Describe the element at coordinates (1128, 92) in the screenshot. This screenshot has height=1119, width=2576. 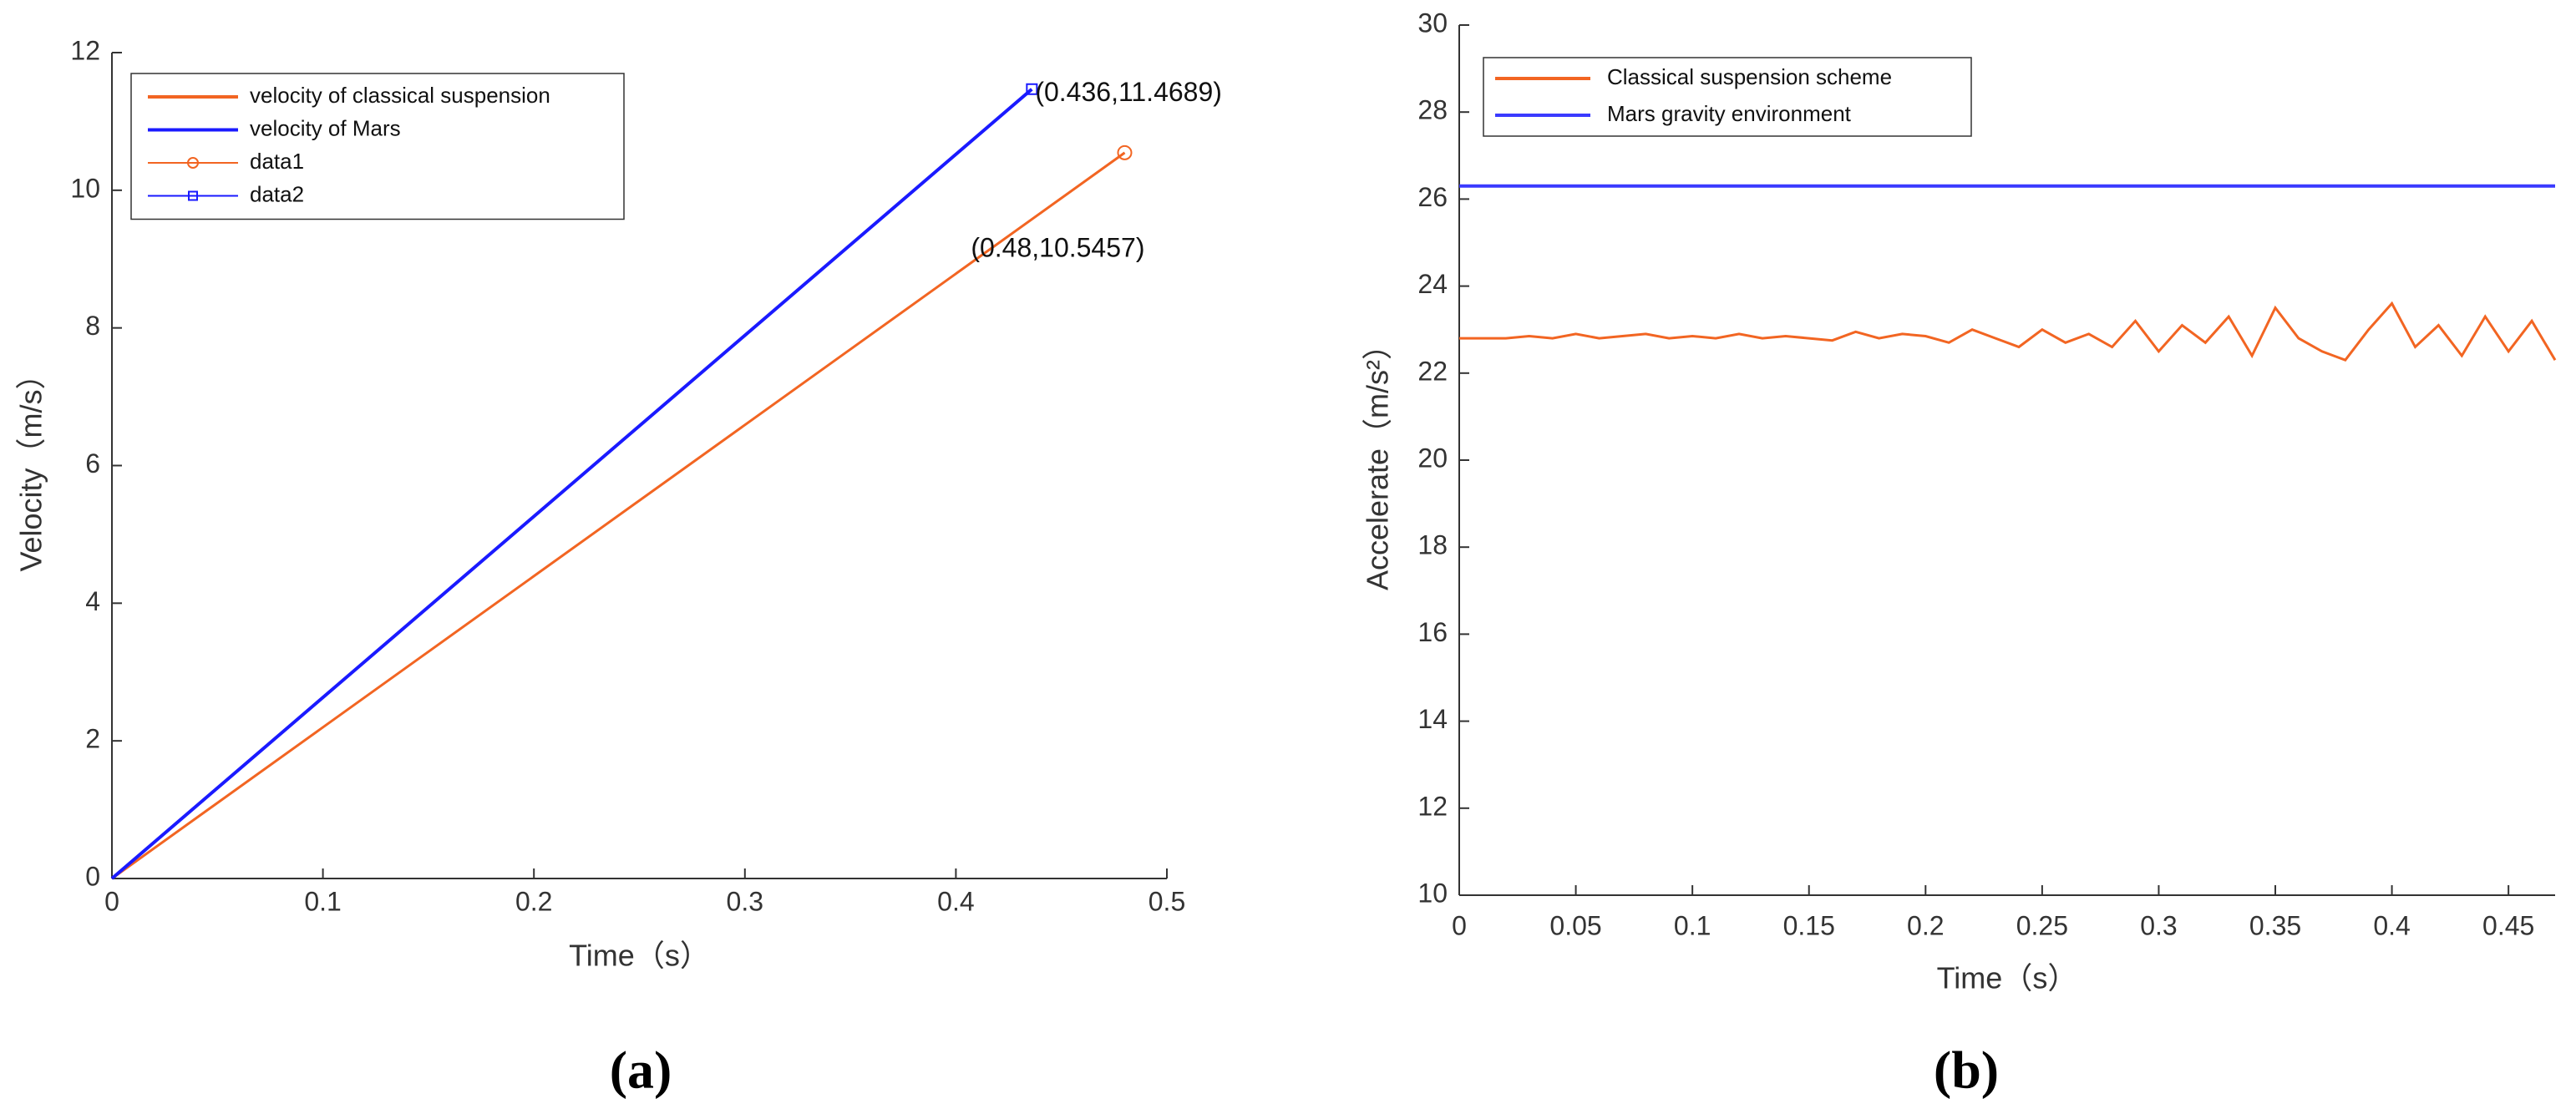
I see `annotation: (0.436,11.4689)` at that location.